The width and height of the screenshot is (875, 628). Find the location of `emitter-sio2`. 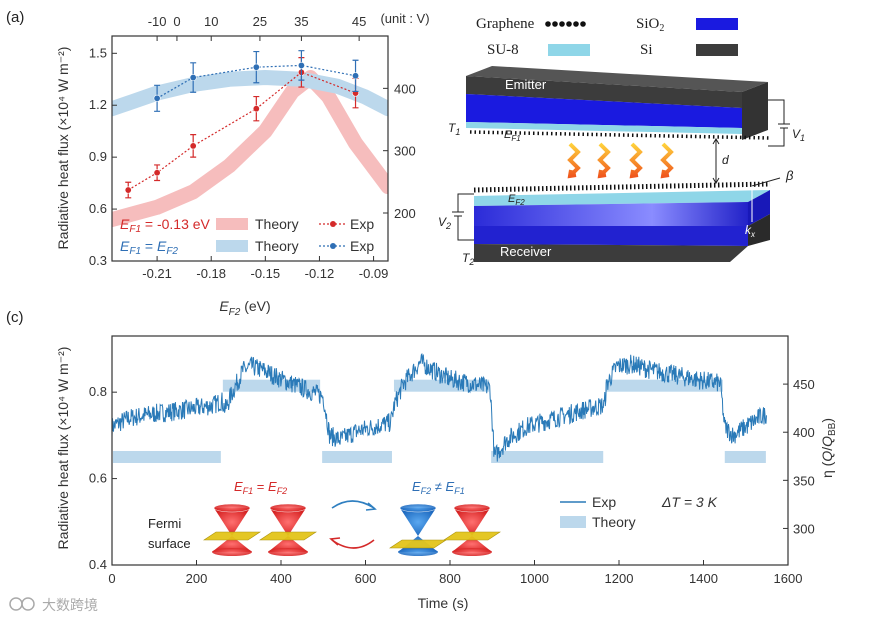

emitter-sio2 is located at coordinates (604, 111).